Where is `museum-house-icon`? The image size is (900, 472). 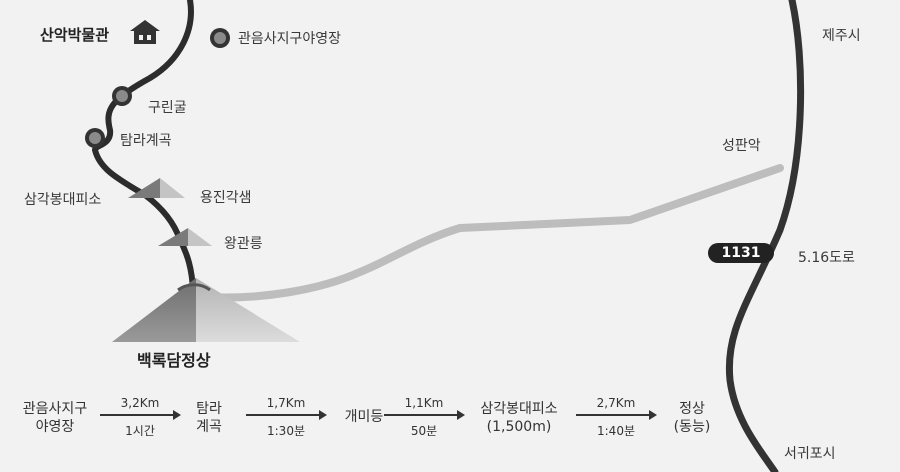 museum-house-icon is located at coordinates (145, 32).